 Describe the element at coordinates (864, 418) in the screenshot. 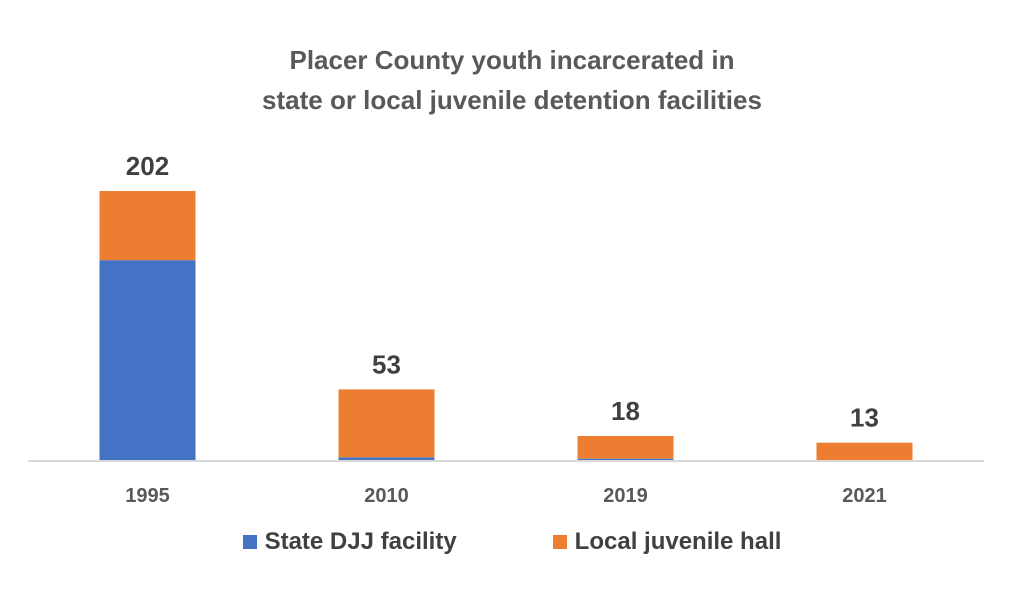

I see `total-label-2021: 13` at that location.